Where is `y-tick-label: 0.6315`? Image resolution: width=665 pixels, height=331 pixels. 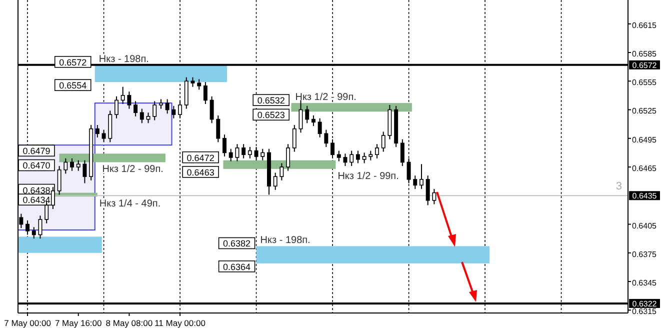 y-tick-label: 0.6315 is located at coordinates (645, 311).